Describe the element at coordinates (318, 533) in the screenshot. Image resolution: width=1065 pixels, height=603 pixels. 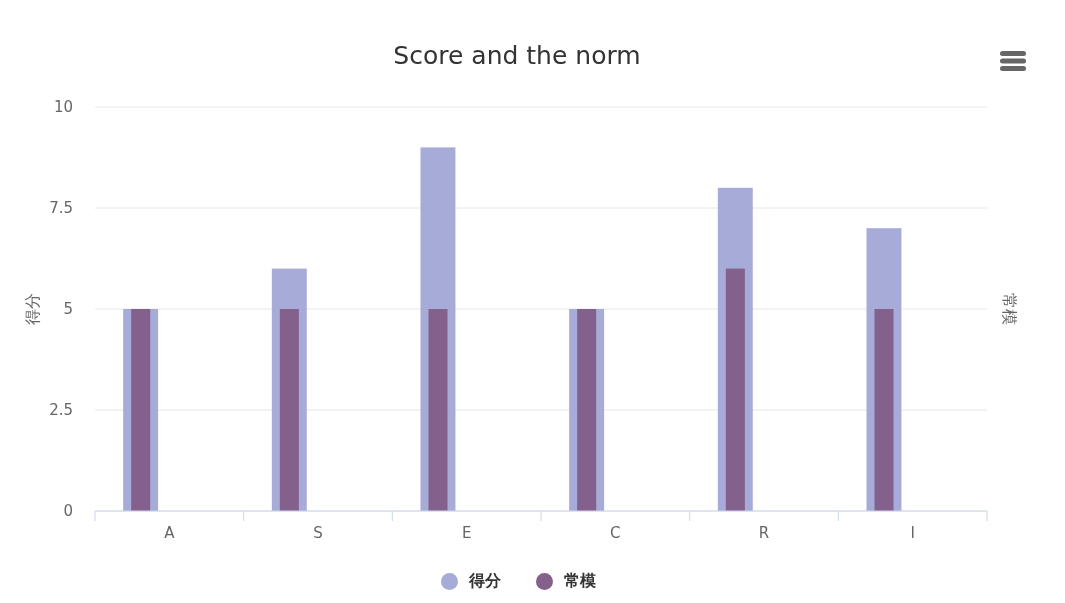
I see `x-tick-label: S` at that location.